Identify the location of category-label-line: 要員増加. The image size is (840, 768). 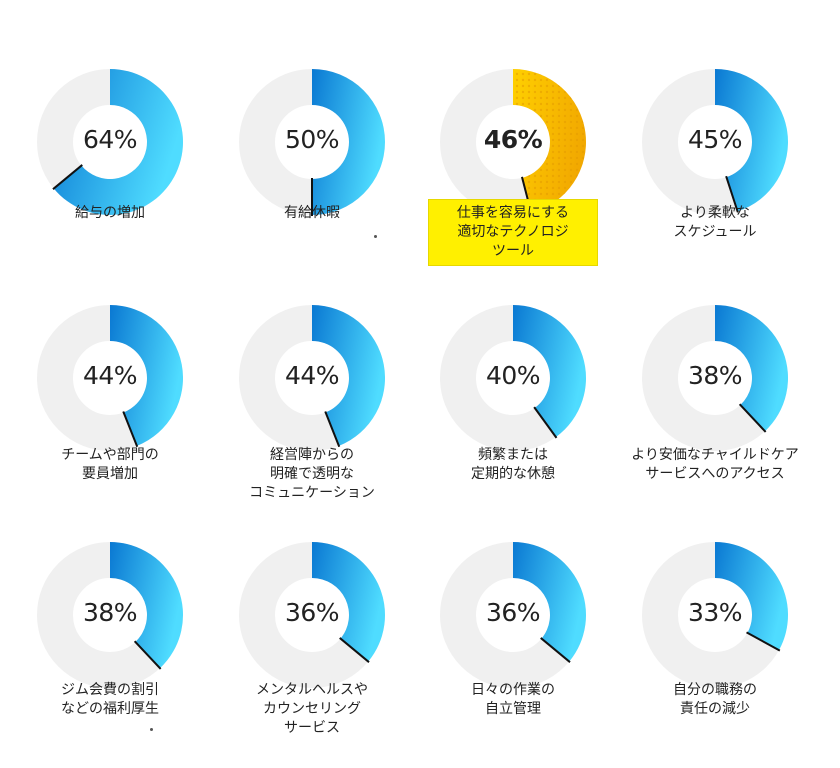
(110, 474).